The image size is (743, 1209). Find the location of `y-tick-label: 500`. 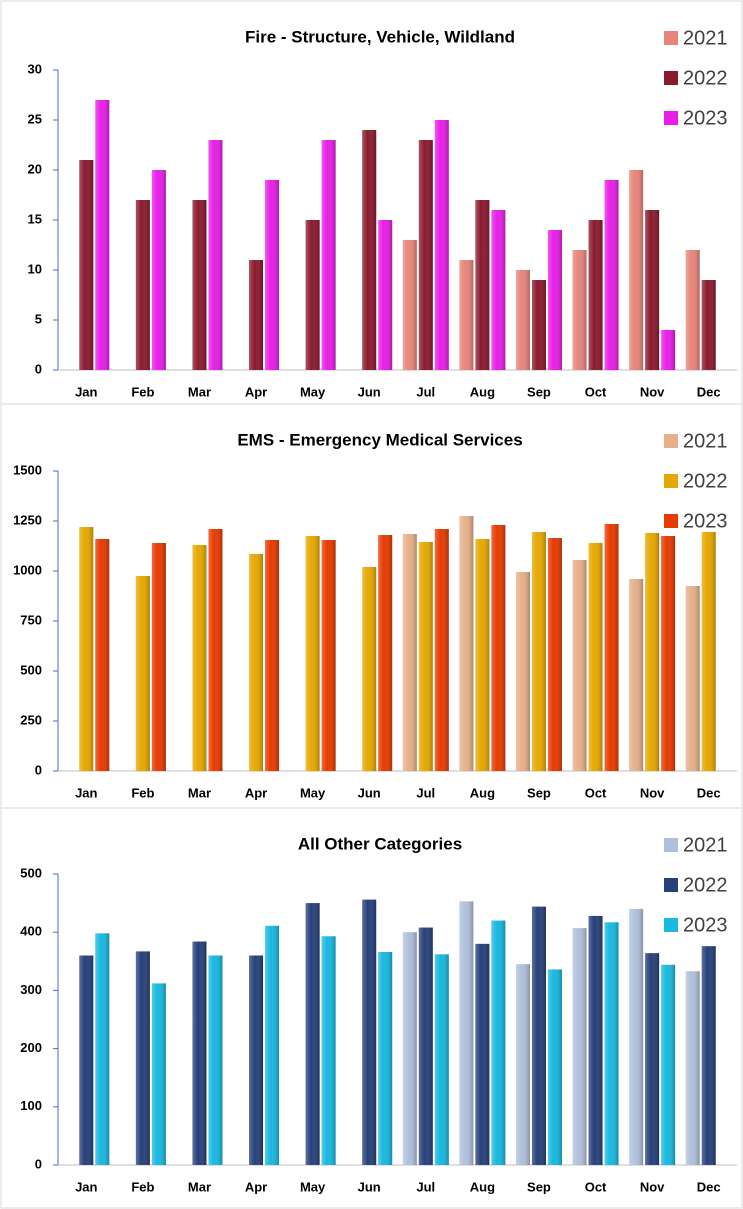

y-tick-label: 500 is located at coordinates (31, 669).